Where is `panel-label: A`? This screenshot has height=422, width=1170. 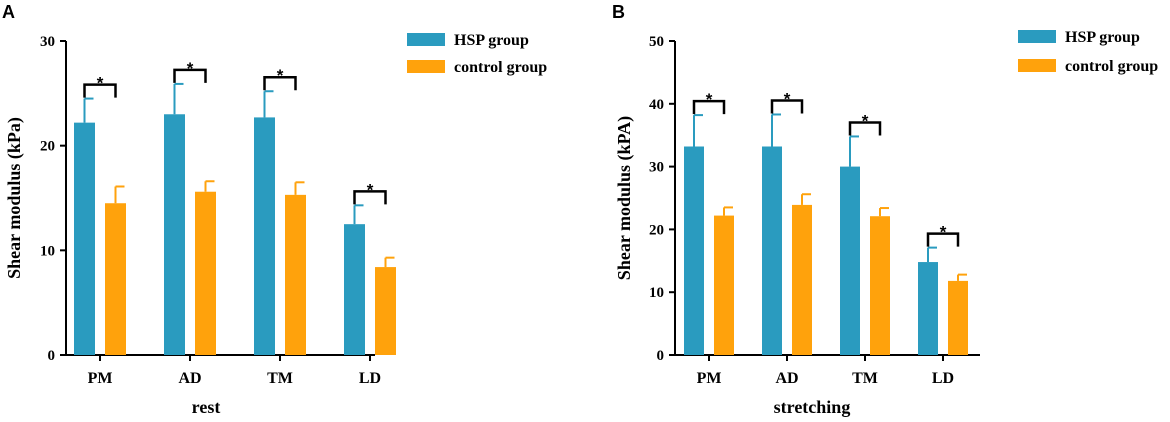
panel-label: A is located at coordinates (8, 12).